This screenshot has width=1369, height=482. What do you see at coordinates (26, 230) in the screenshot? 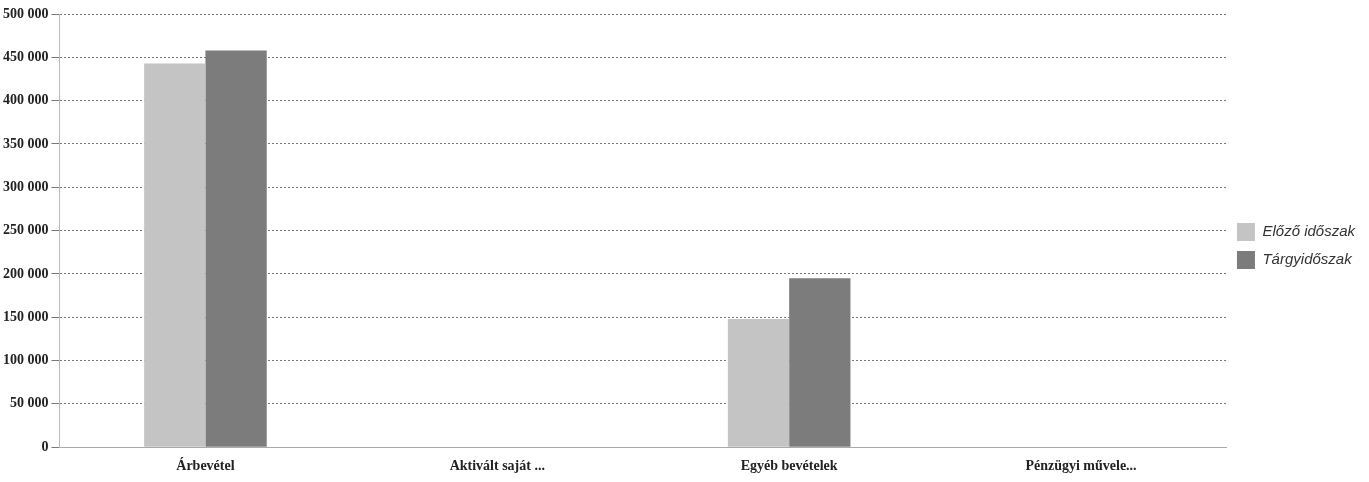
I see `y-tick-label: 250 000` at bounding box center [26, 230].